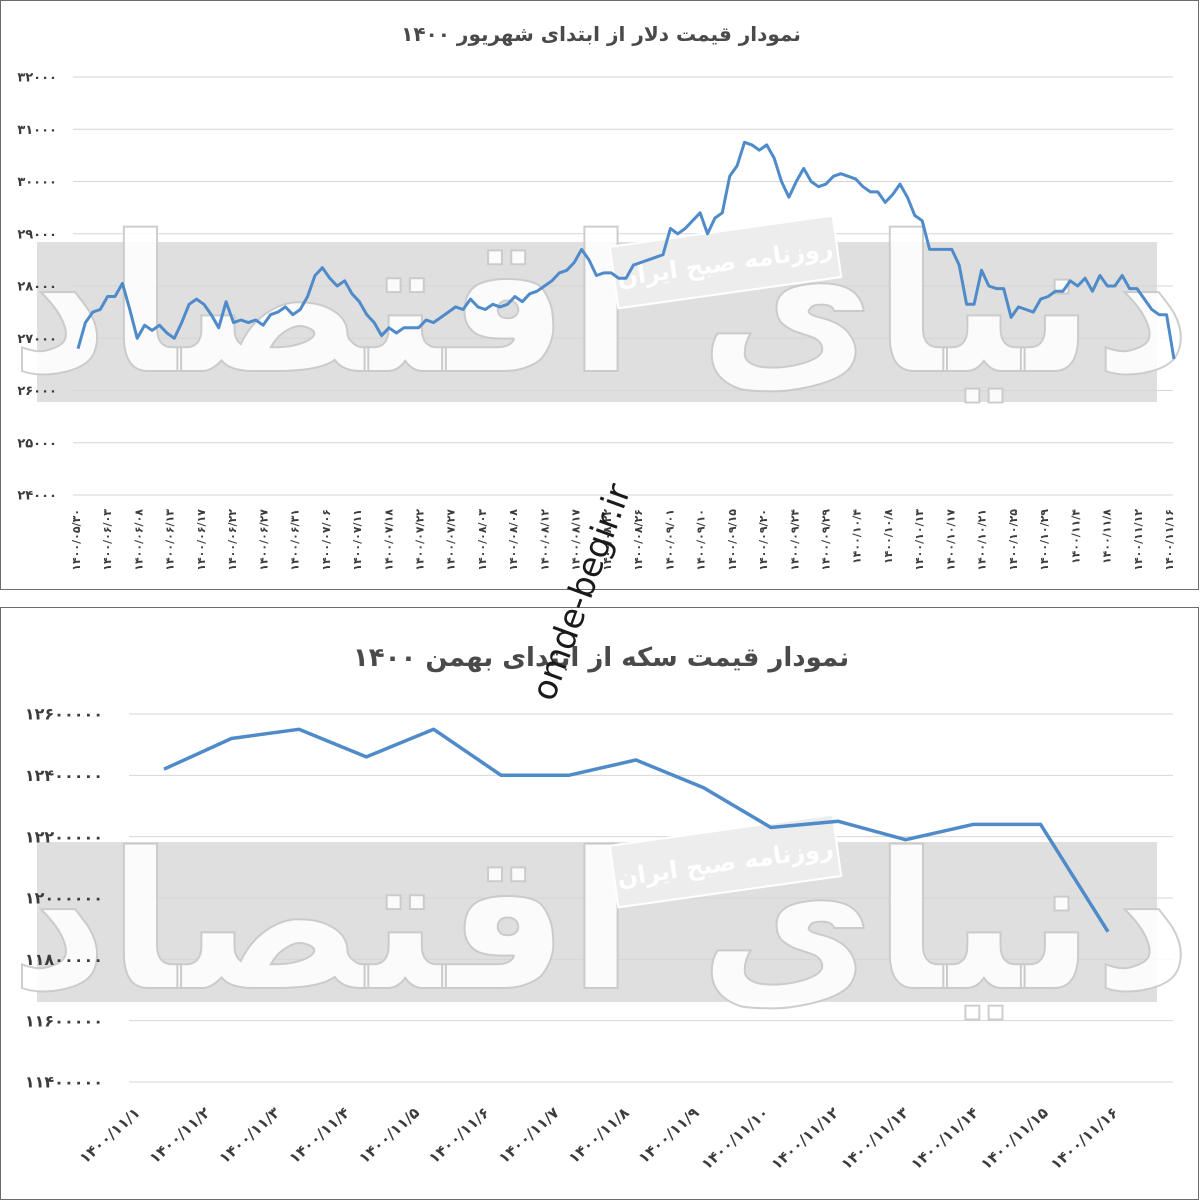 Image resolution: width=1200 pixels, height=1200 pixels. Describe the element at coordinates (326, 540) in the screenshot. I see `x-tick-label: ۱۴۰۰/۰۷/۰۶` at that location.